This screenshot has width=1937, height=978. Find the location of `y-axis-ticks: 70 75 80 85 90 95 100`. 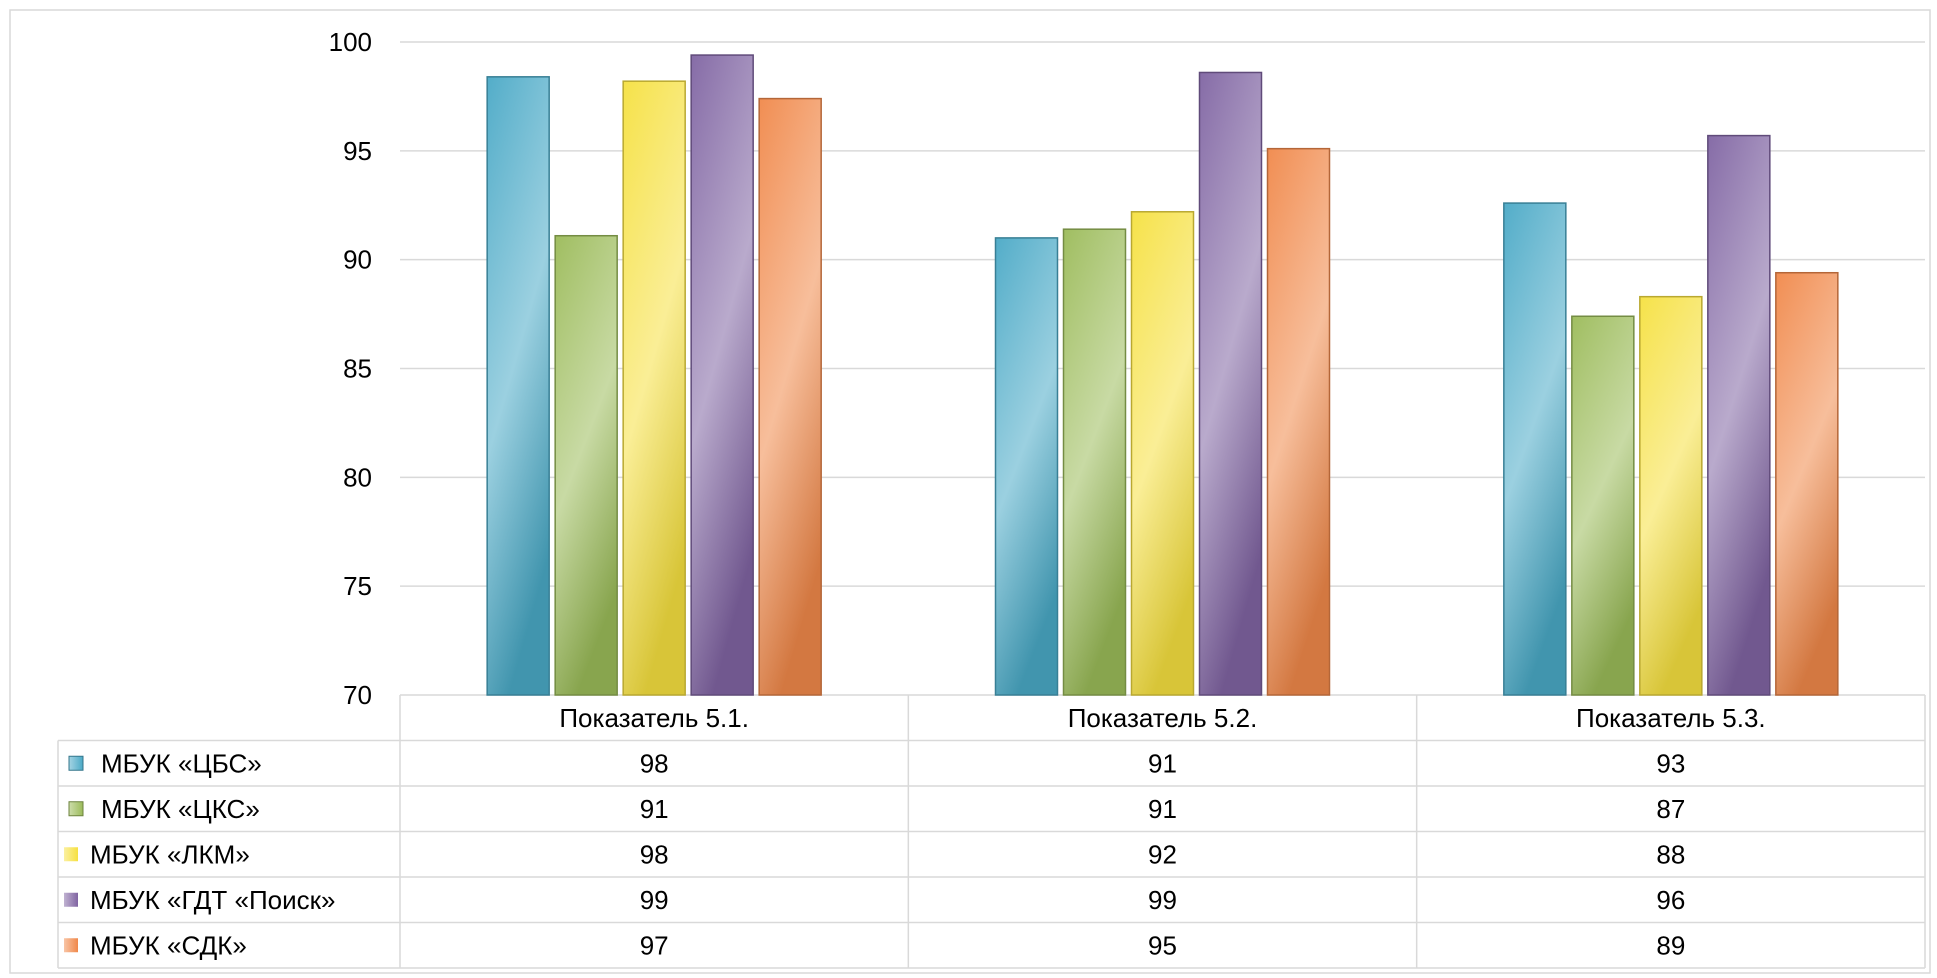

y-axis-ticks: 70 75 80 85 90 95 100 is located at coordinates (350, 368).